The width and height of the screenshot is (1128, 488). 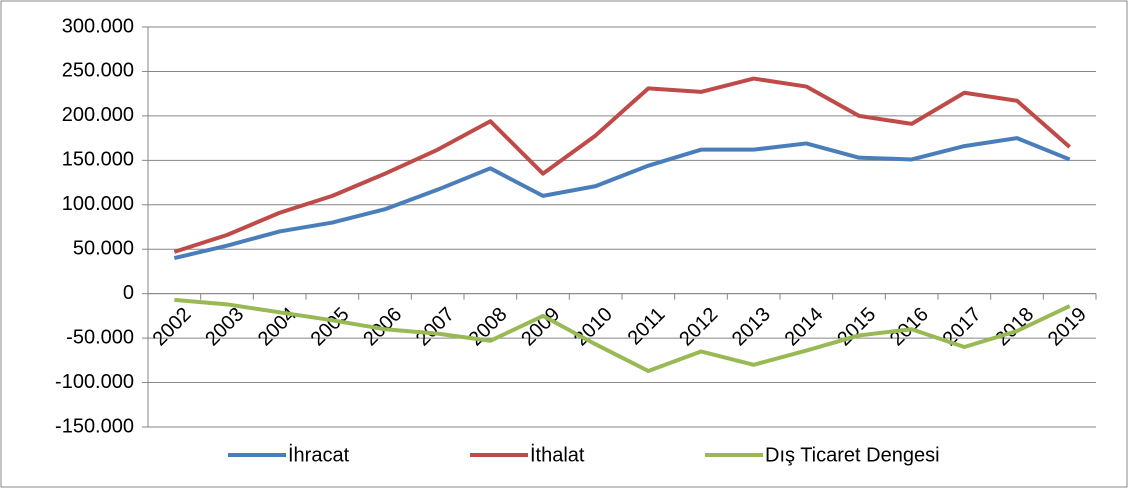 I want to click on y-tick-label: 200.000, so click(x=98, y=115).